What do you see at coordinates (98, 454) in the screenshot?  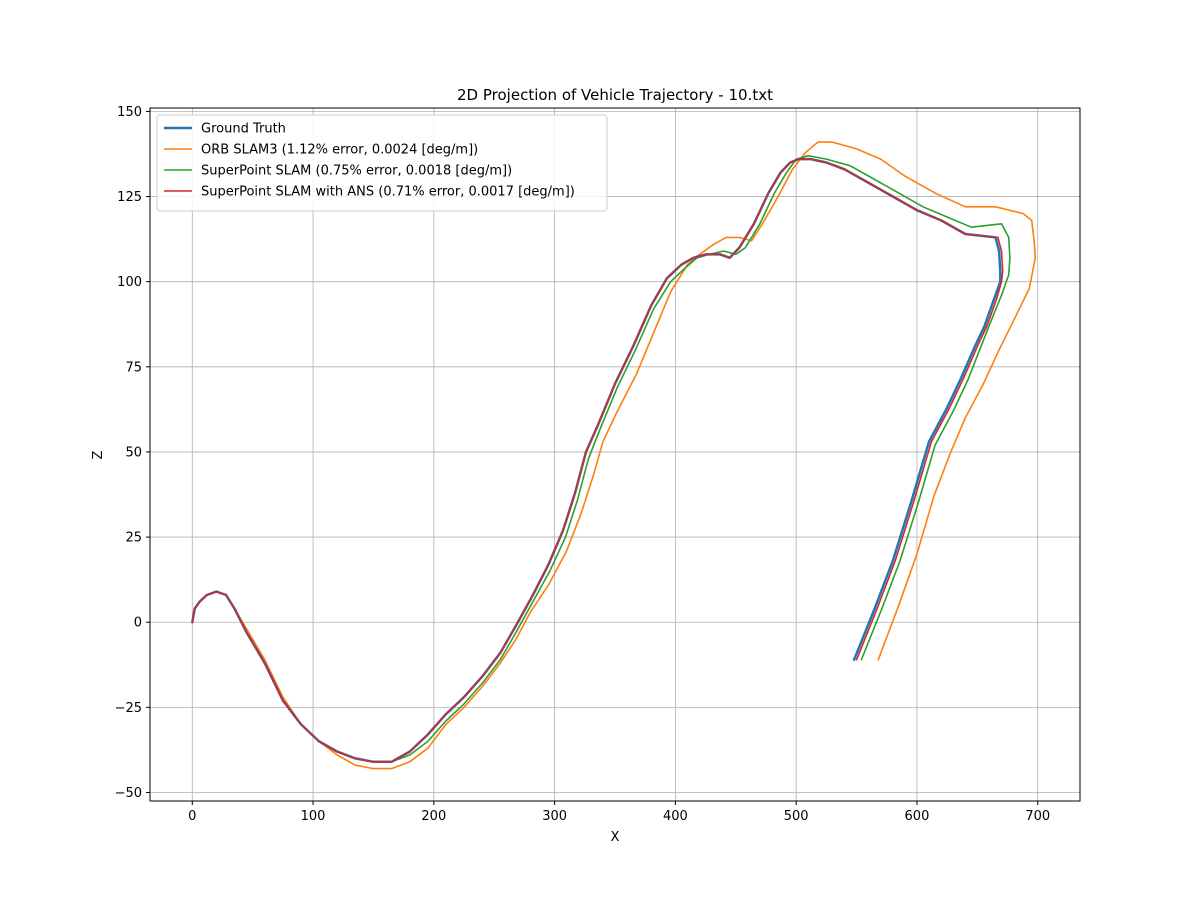 I see `y-axis-label: Z` at bounding box center [98, 454].